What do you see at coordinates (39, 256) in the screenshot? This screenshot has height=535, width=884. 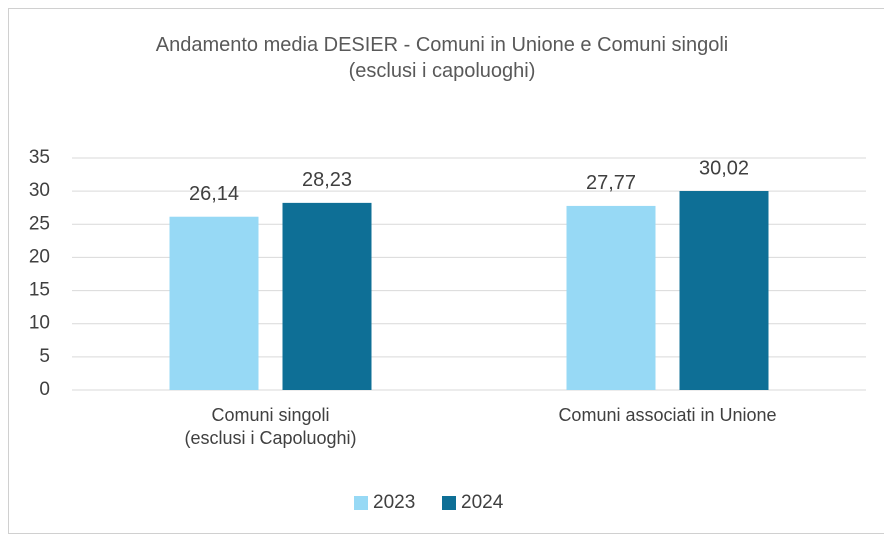 I see `y-tick-label: 20` at bounding box center [39, 256].